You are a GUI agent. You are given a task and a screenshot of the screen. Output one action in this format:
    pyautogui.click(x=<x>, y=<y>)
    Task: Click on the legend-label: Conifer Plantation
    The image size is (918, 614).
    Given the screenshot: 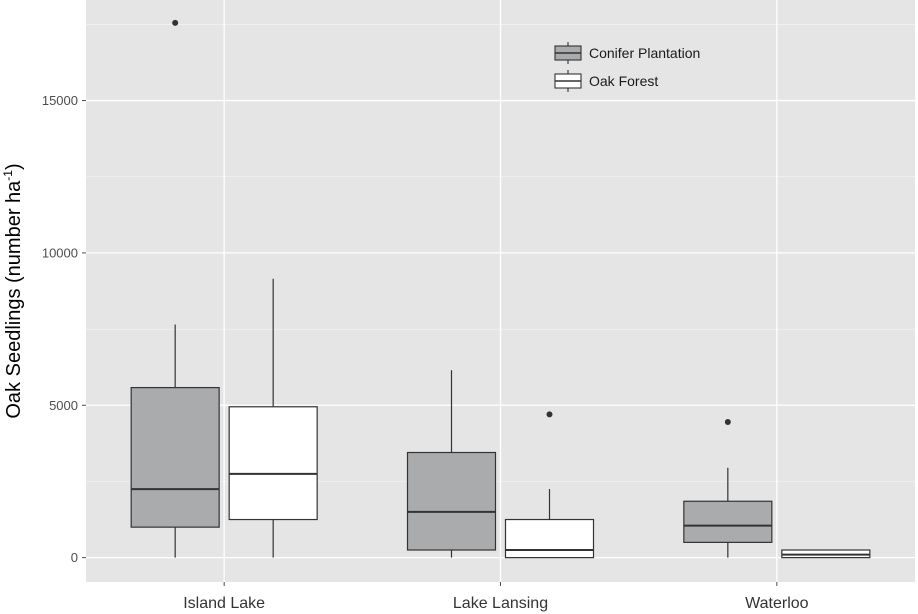 What is the action you would take?
    pyautogui.click(x=644, y=53)
    